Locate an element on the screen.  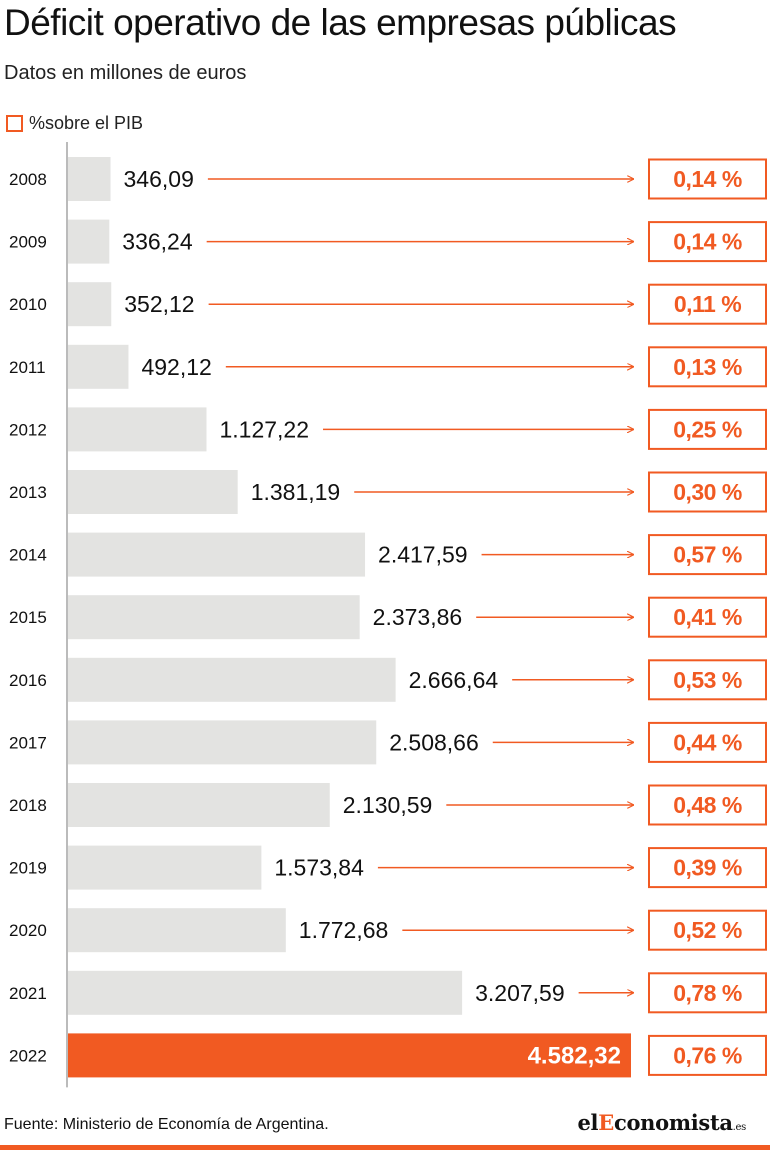
pct-box-2008 is located at coordinates (707, 179).